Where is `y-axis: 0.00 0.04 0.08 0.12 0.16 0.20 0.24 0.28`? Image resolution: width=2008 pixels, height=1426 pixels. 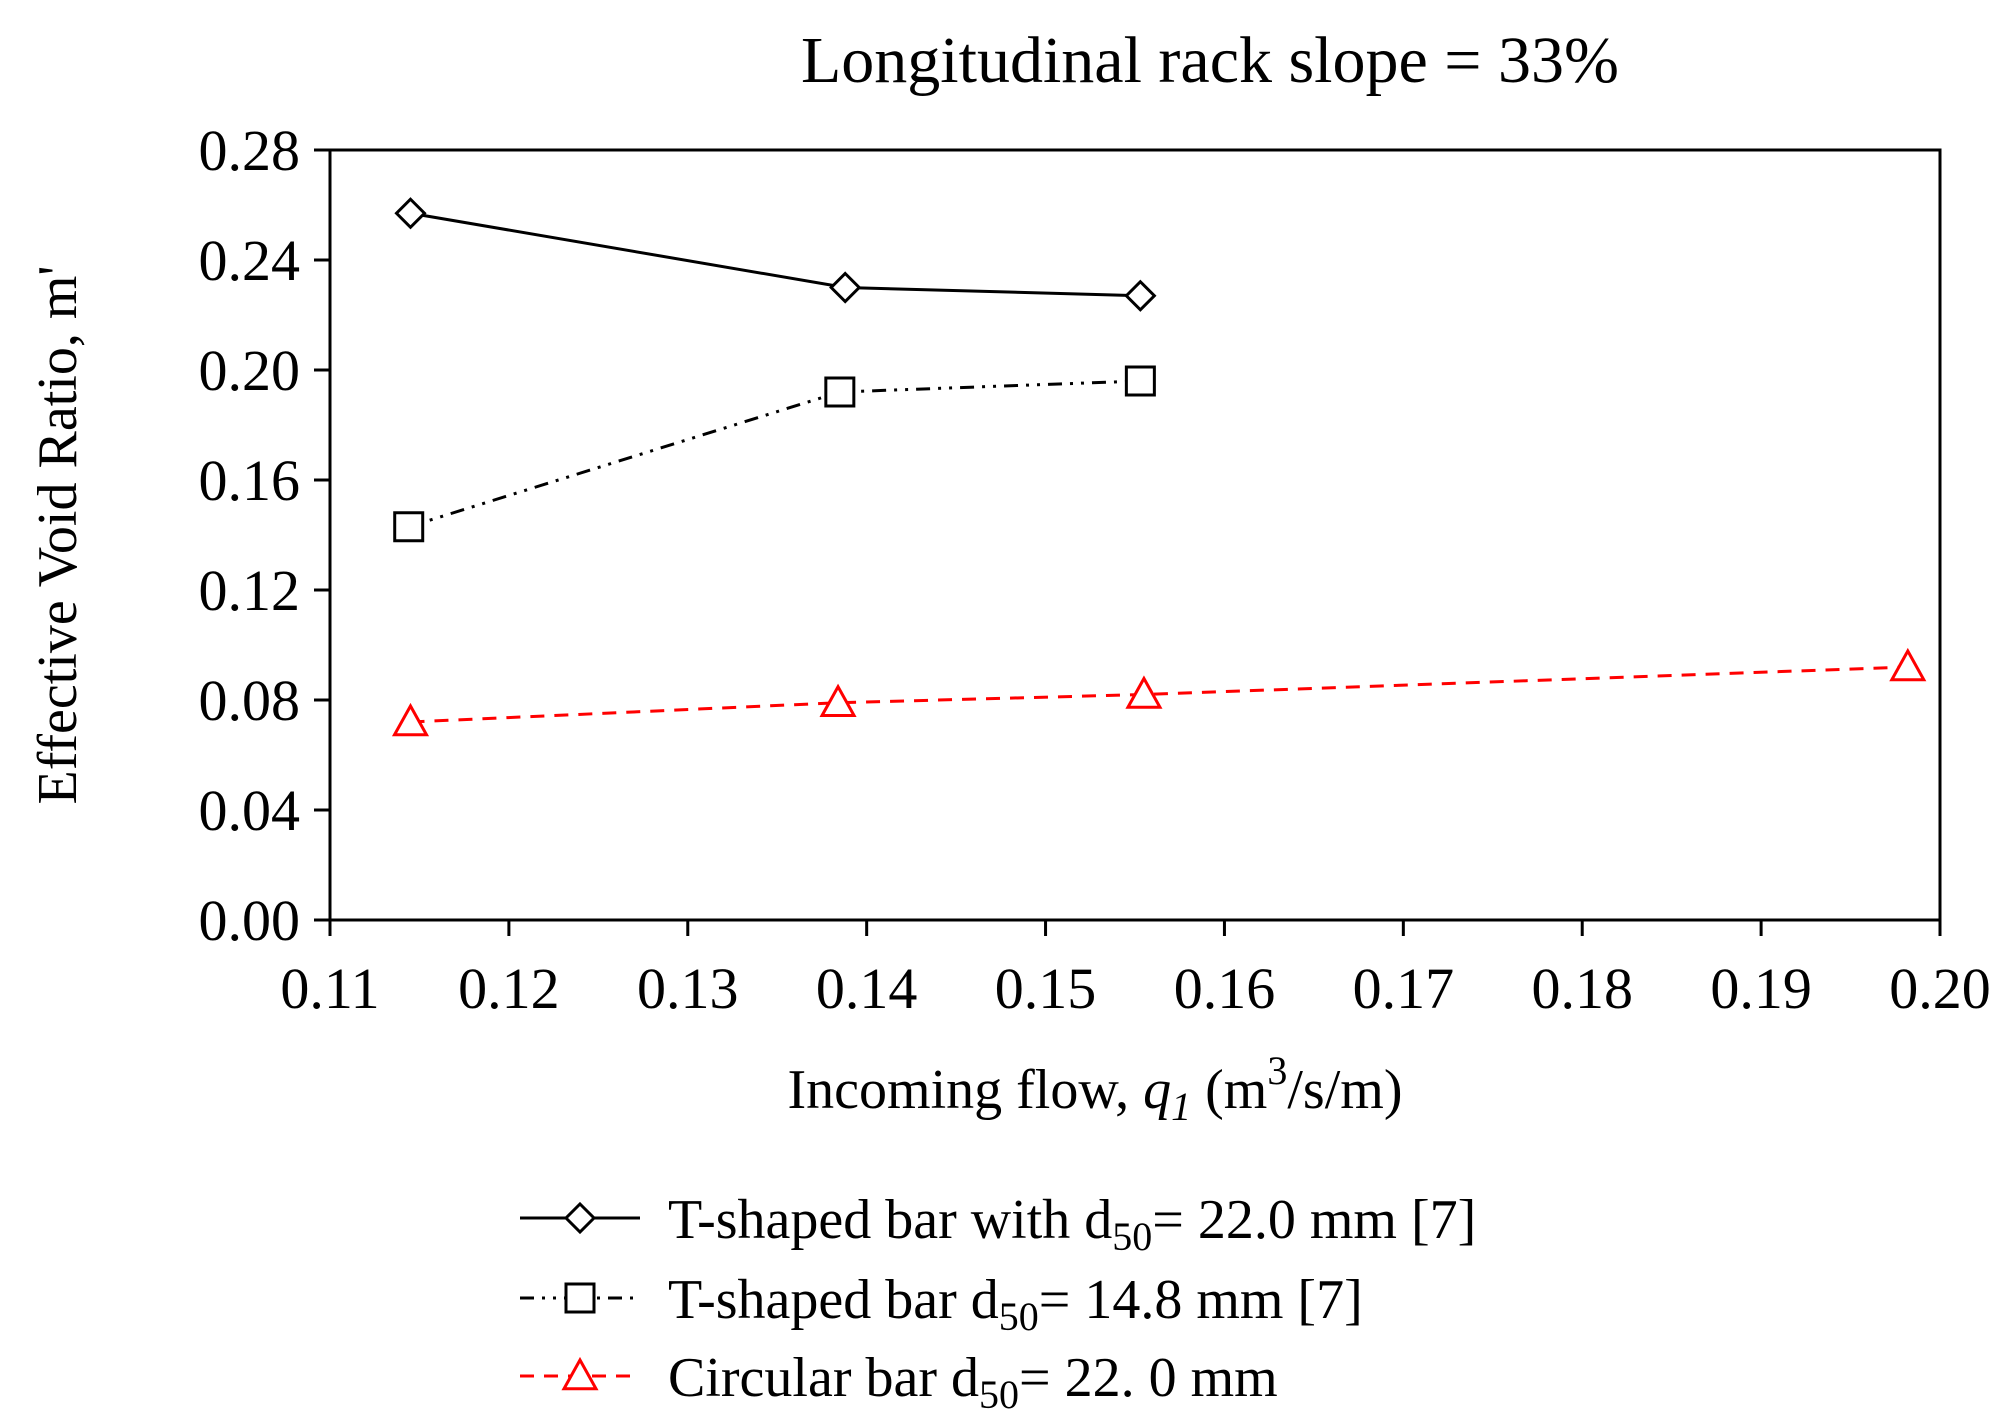
y-axis: 0.00 0.04 0.08 0.12 0.16 0.20 0.24 0.28 is located at coordinates (264, 535).